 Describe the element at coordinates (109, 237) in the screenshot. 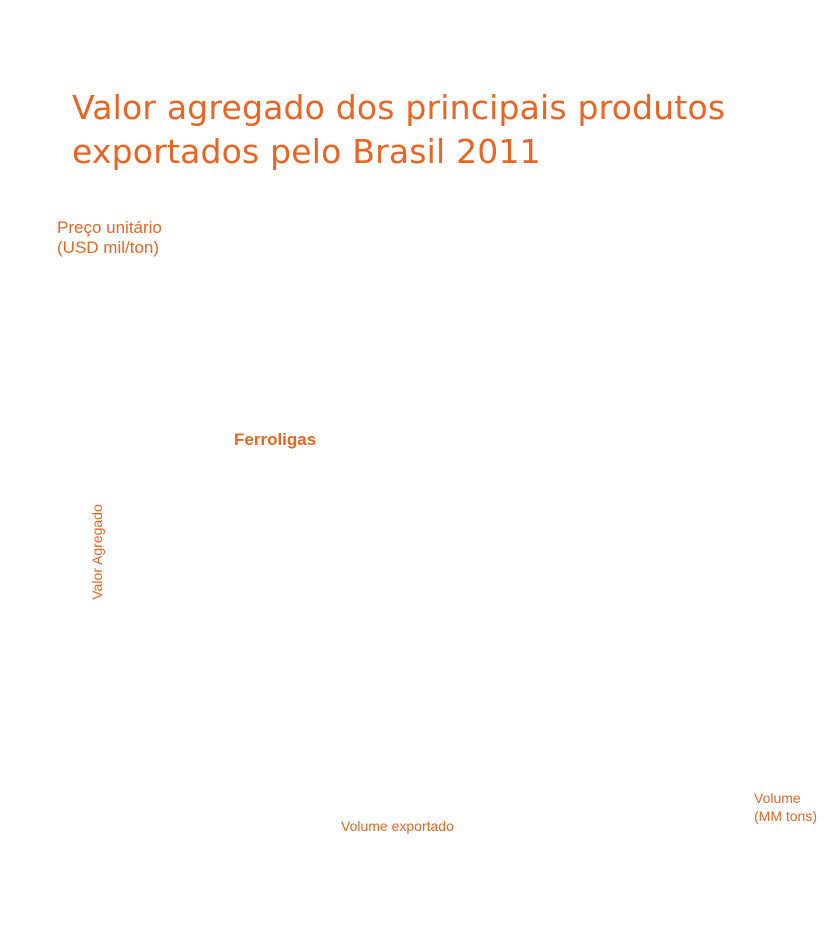

I see `y-axis-label: Preço unitário (USD mil/ton)` at that location.